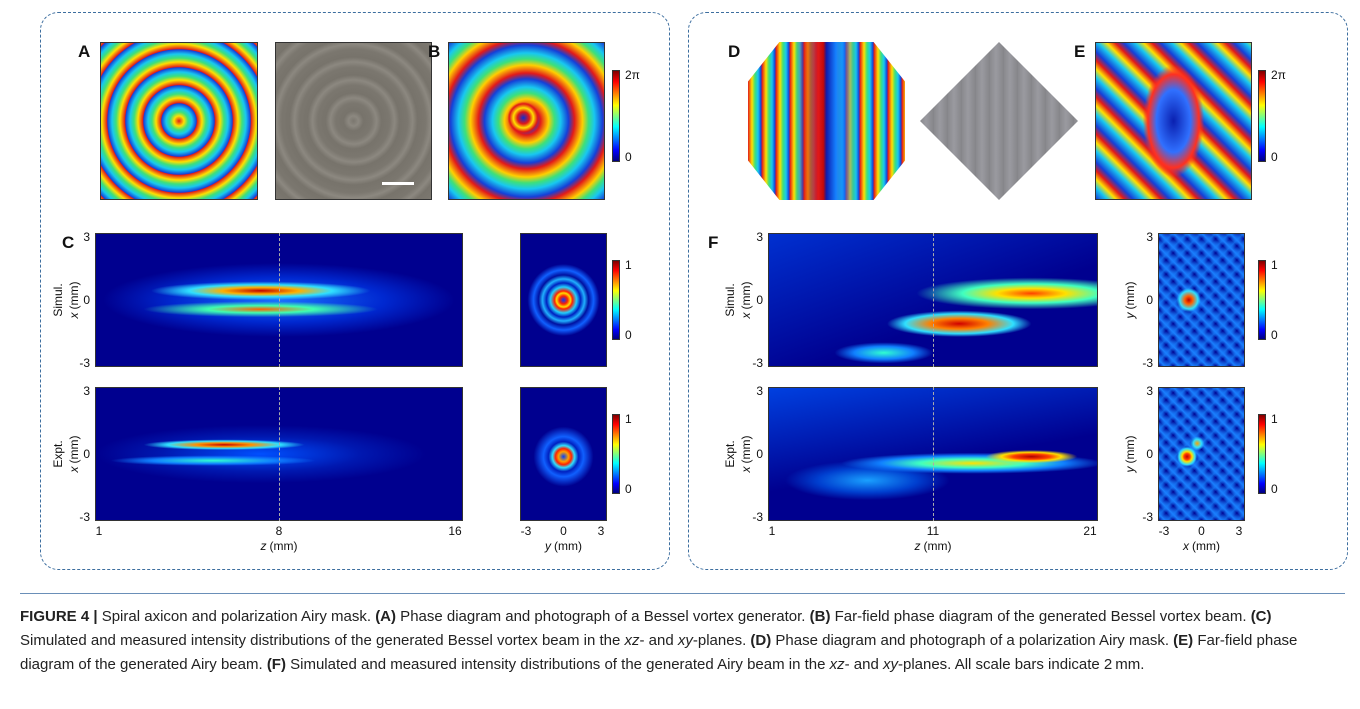 The height and width of the screenshot is (709, 1360). What do you see at coordinates (563, 300) in the screenshot?
I see `bessel-simulated-xy` at bounding box center [563, 300].